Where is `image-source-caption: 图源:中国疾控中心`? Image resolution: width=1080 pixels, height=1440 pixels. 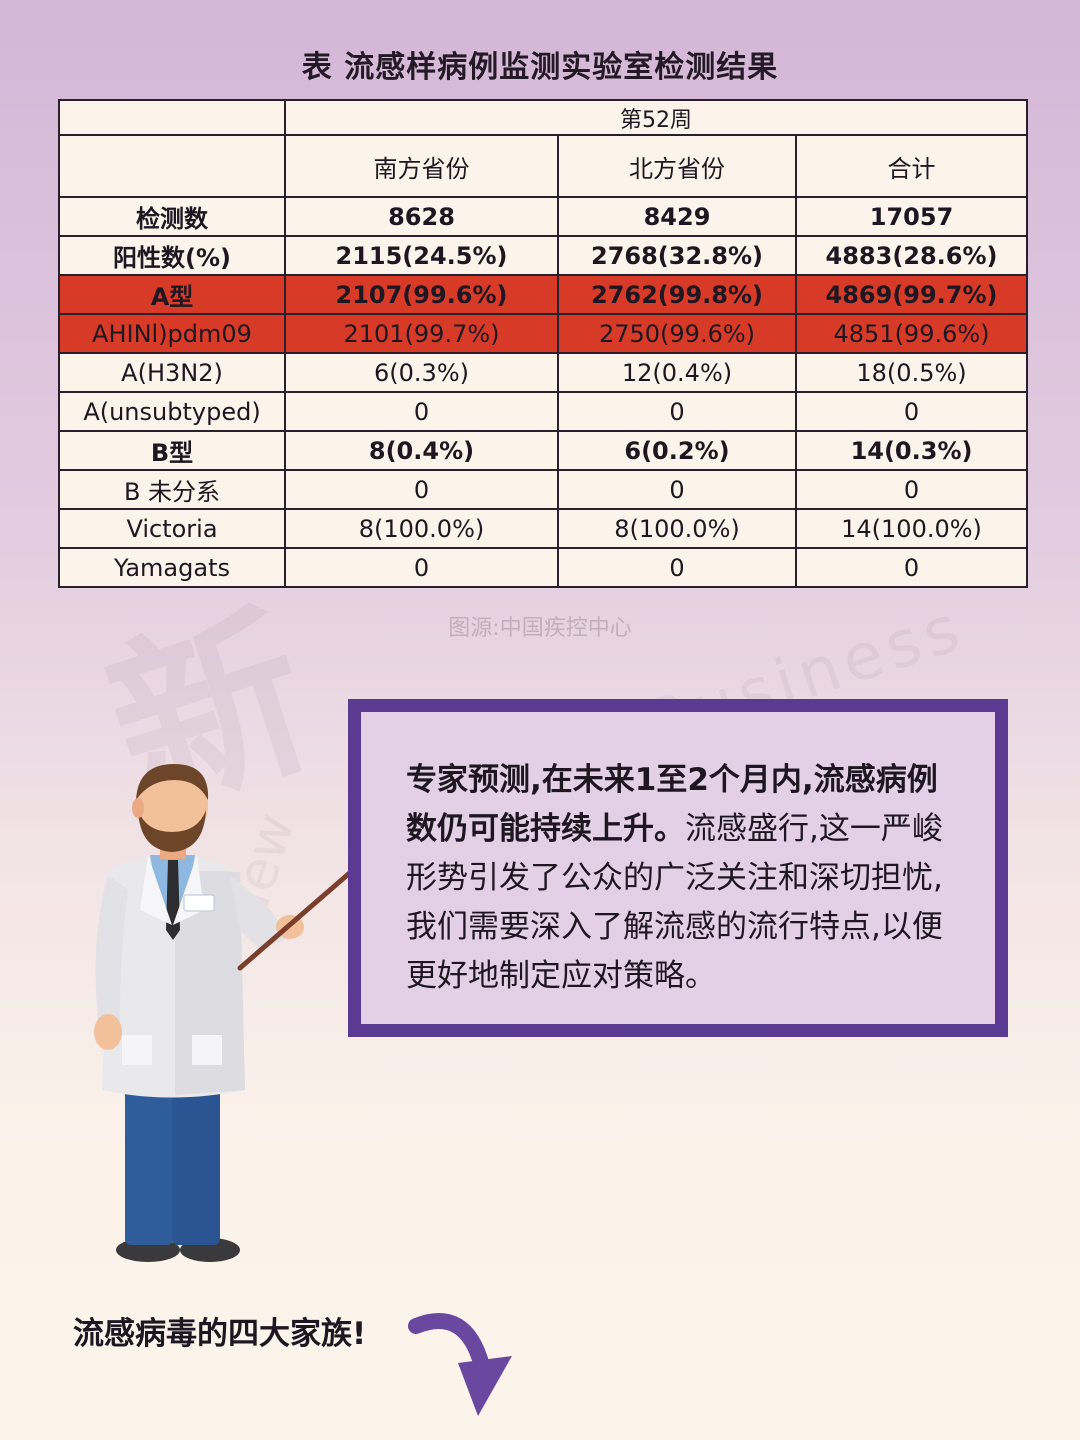 image-source-caption: 图源:中国疾控中心 is located at coordinates (540, 628).